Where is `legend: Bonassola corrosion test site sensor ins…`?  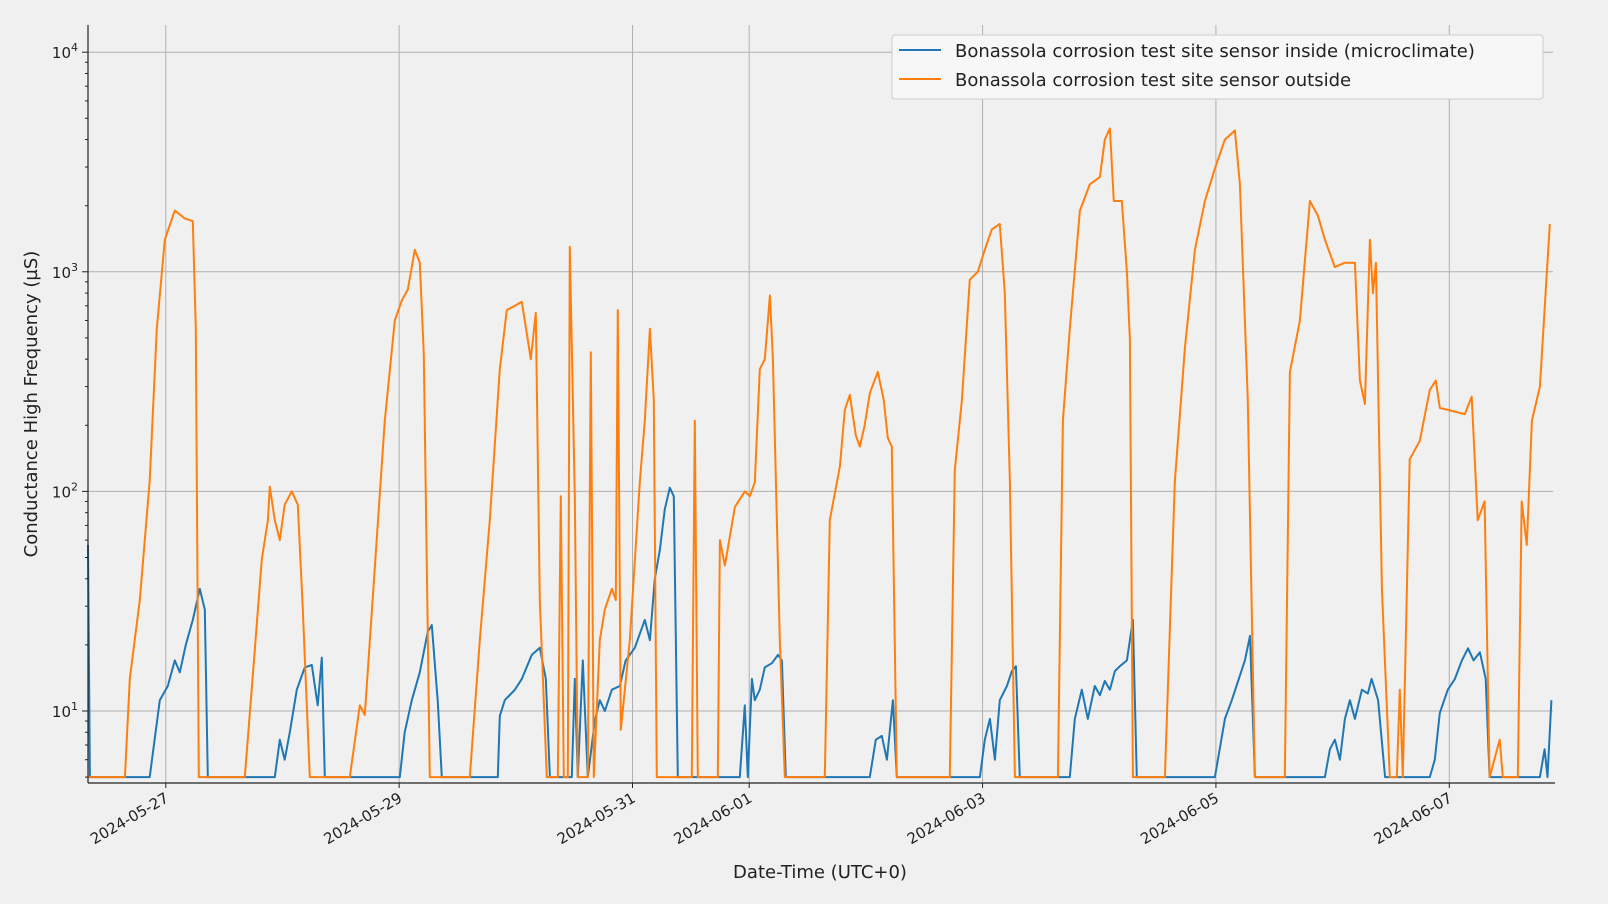 legend: Bonassola corrosion test site sensor ins… is located at coordinates (1217, 67).